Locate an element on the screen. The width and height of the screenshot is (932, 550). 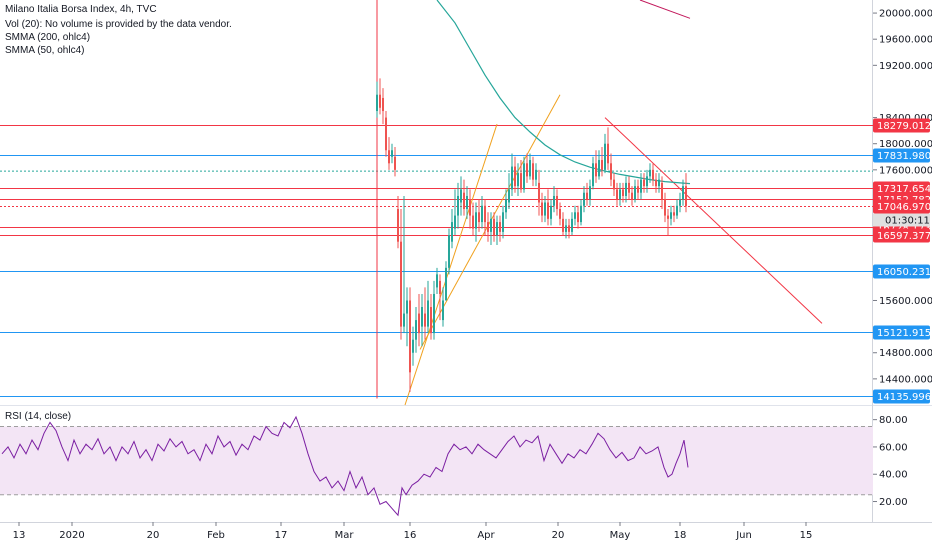
price-level-label: 15121.9157 is located at coordinates (904, 333).